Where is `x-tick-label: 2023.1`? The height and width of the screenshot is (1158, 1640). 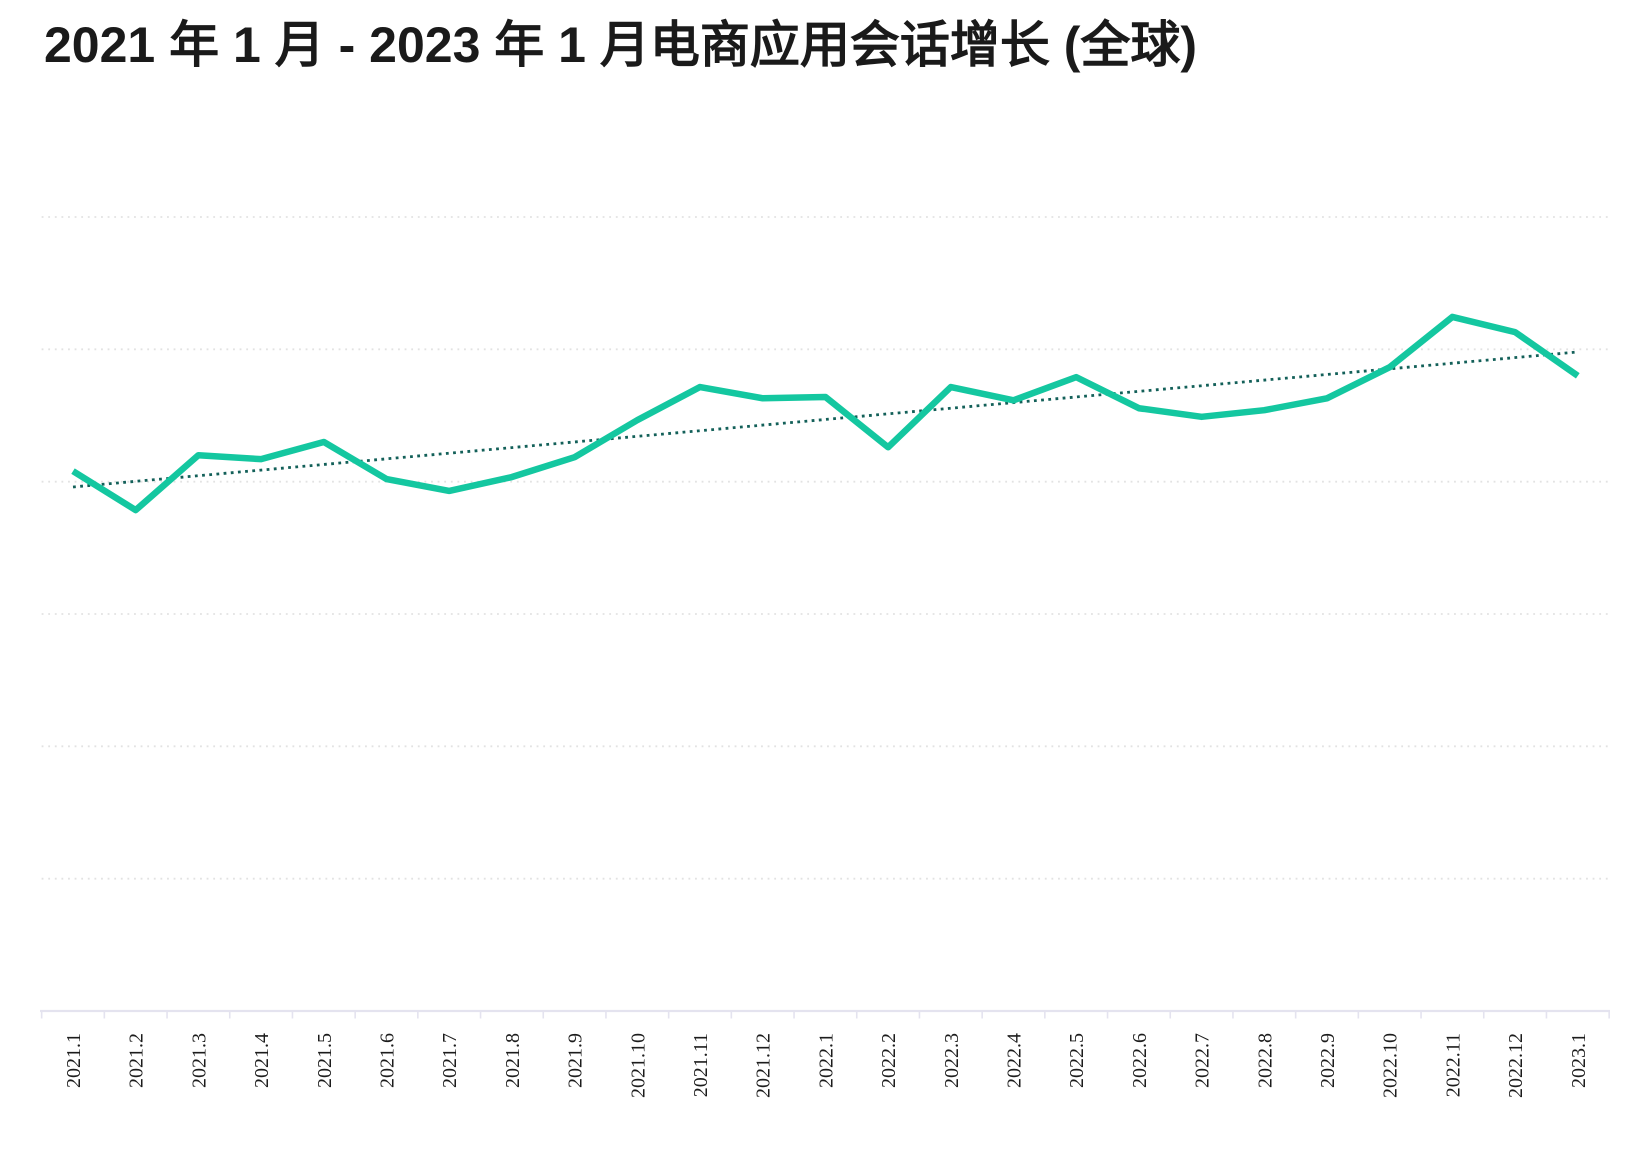
x-tick-label: 2023.1 is located at coordinates (1579, 1060).